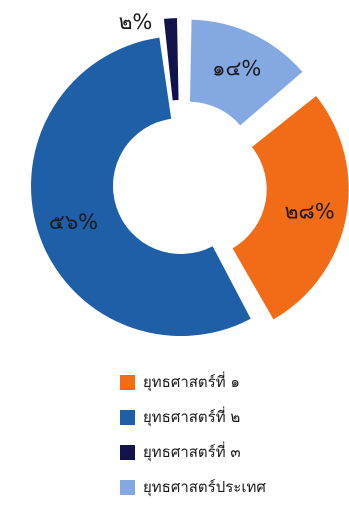  Describe the element at coordinates (136, 22) in the screenshot. I see `donut-slice-label-3: ๒%` at that location.